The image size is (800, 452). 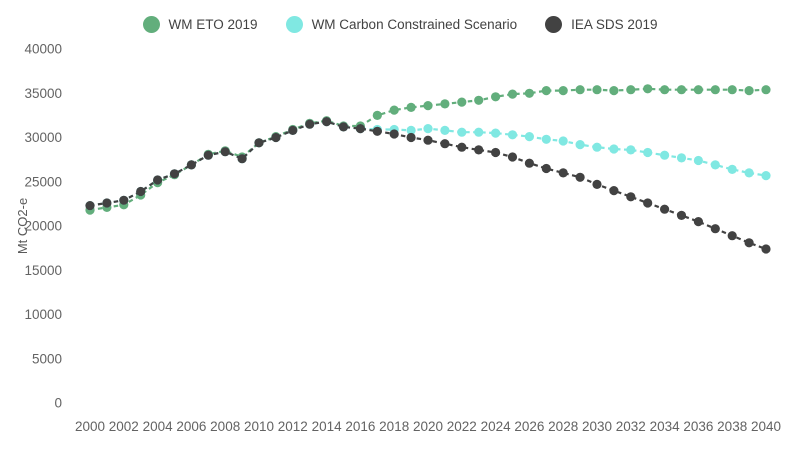 What do you see at coordinates (597, 426) in the screenshot?
I see `svg-text: 2030` at bounding box center [597, 426].